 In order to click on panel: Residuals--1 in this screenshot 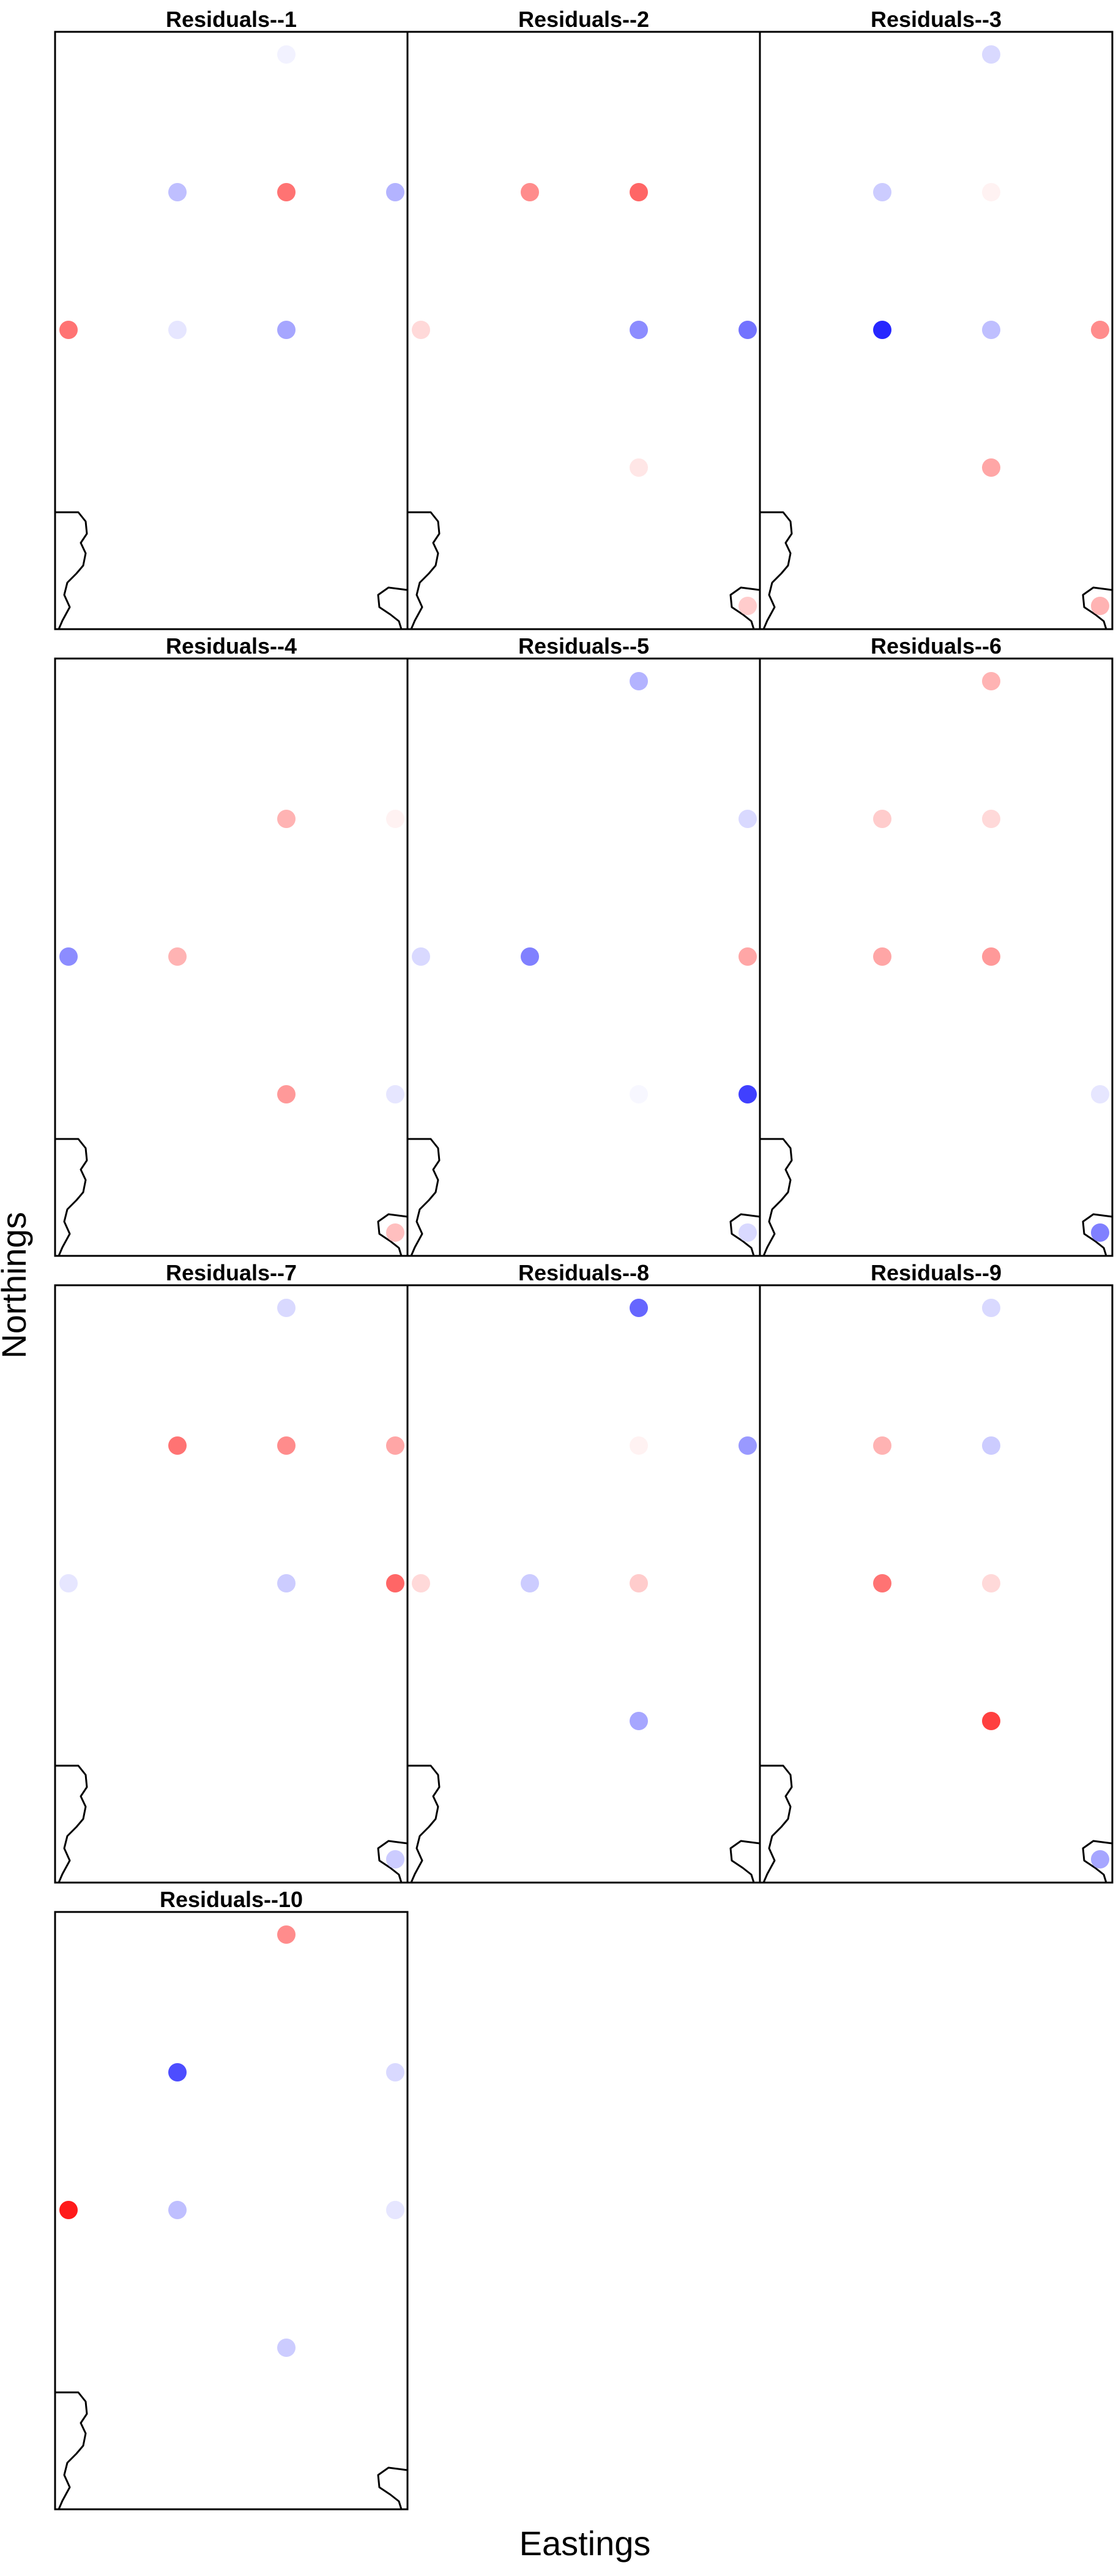, I will do `click(231, 318)`.